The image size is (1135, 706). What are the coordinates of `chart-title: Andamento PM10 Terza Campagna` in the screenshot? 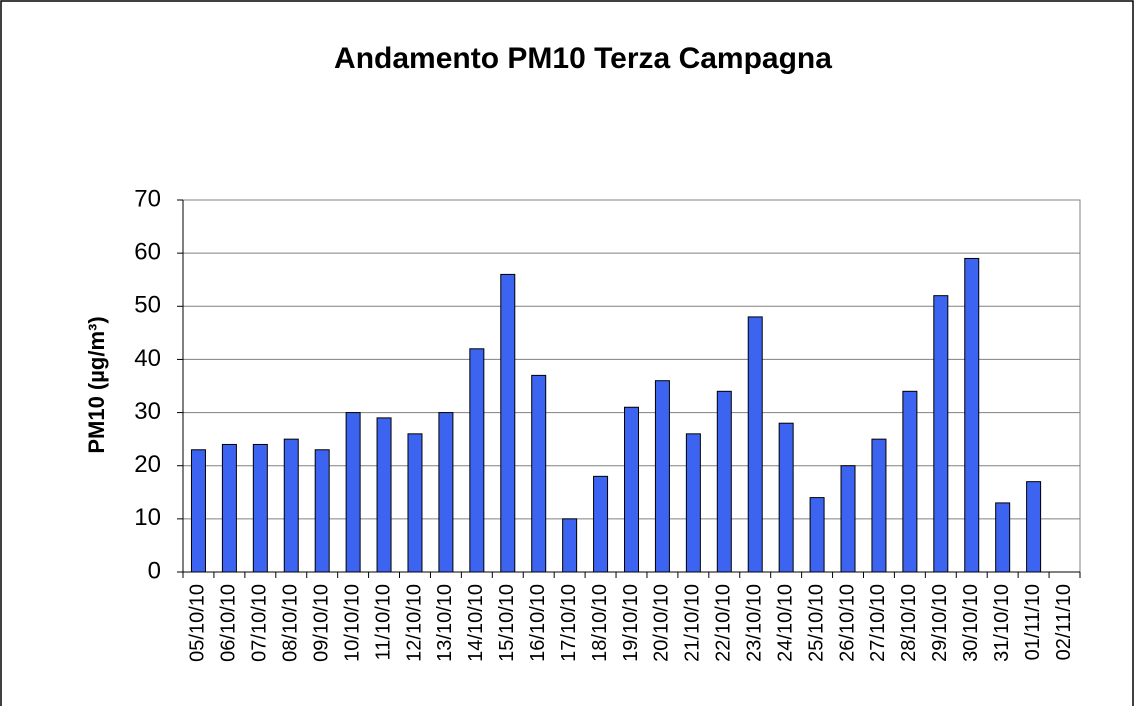 It's located at (583, 58).